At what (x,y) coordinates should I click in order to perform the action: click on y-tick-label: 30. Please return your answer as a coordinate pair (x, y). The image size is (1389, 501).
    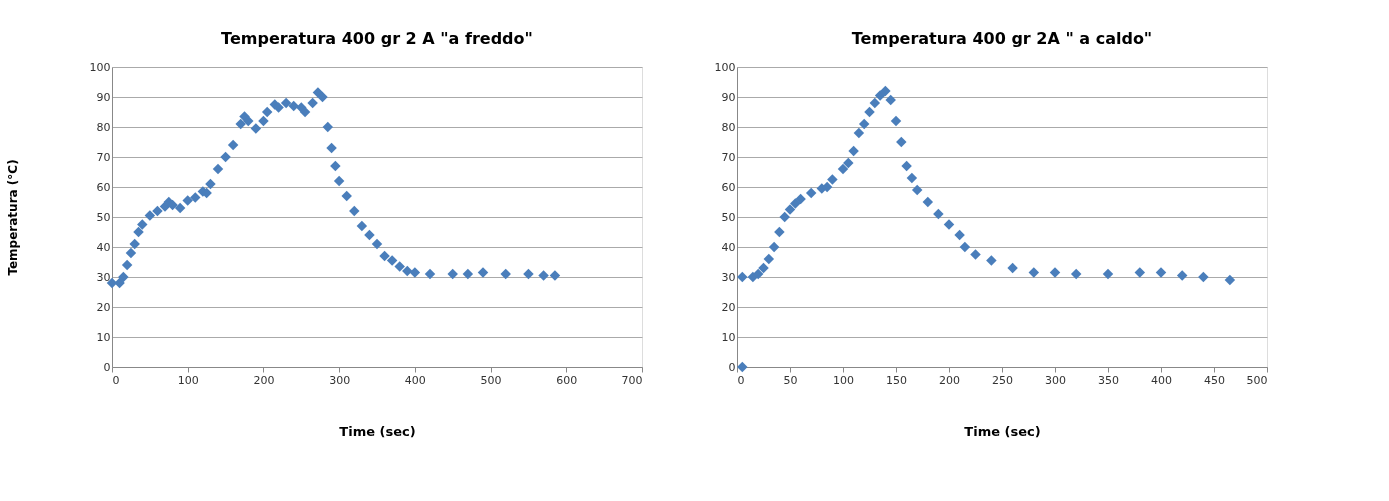
    Looking at the image, I should click on (103, 277).